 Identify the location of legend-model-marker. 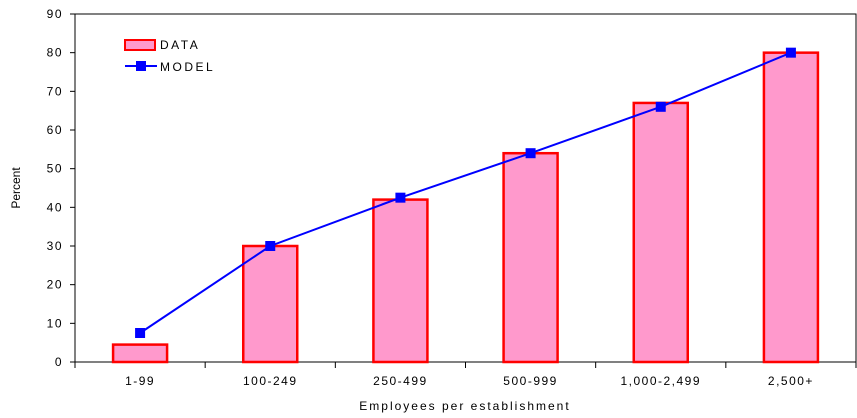
(141, 66).